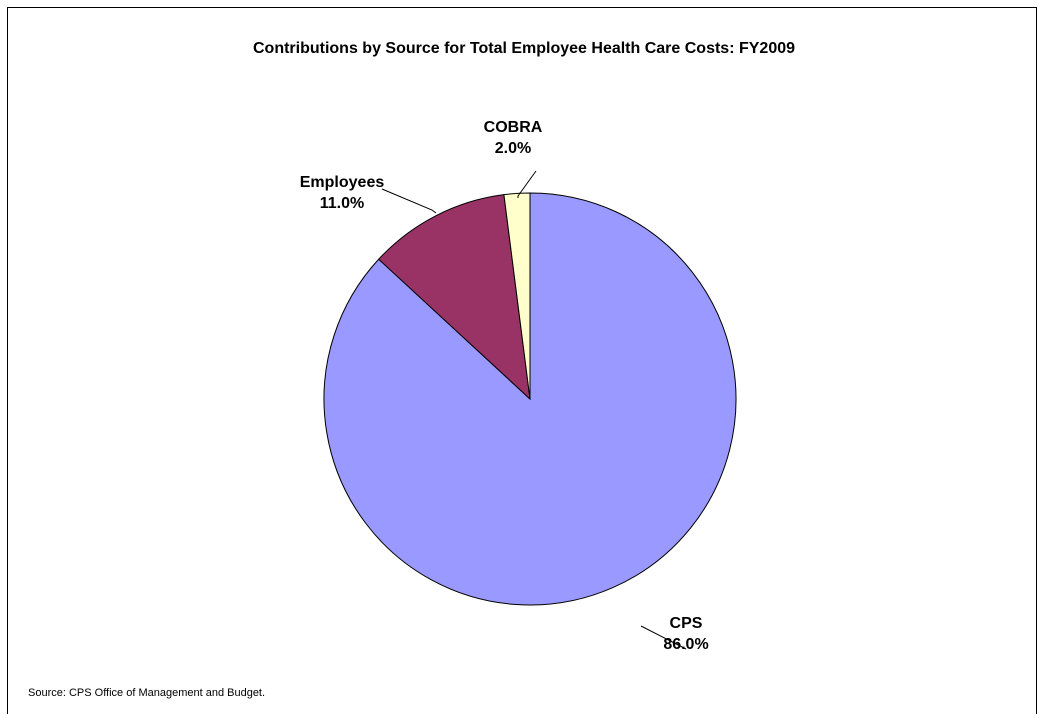 The height and width of the screenshot is (715, 1038). Describe the element at coordinates (513, 148) in the screenshot. I see `slice-label-value-cobra: 2.0%` at that location.